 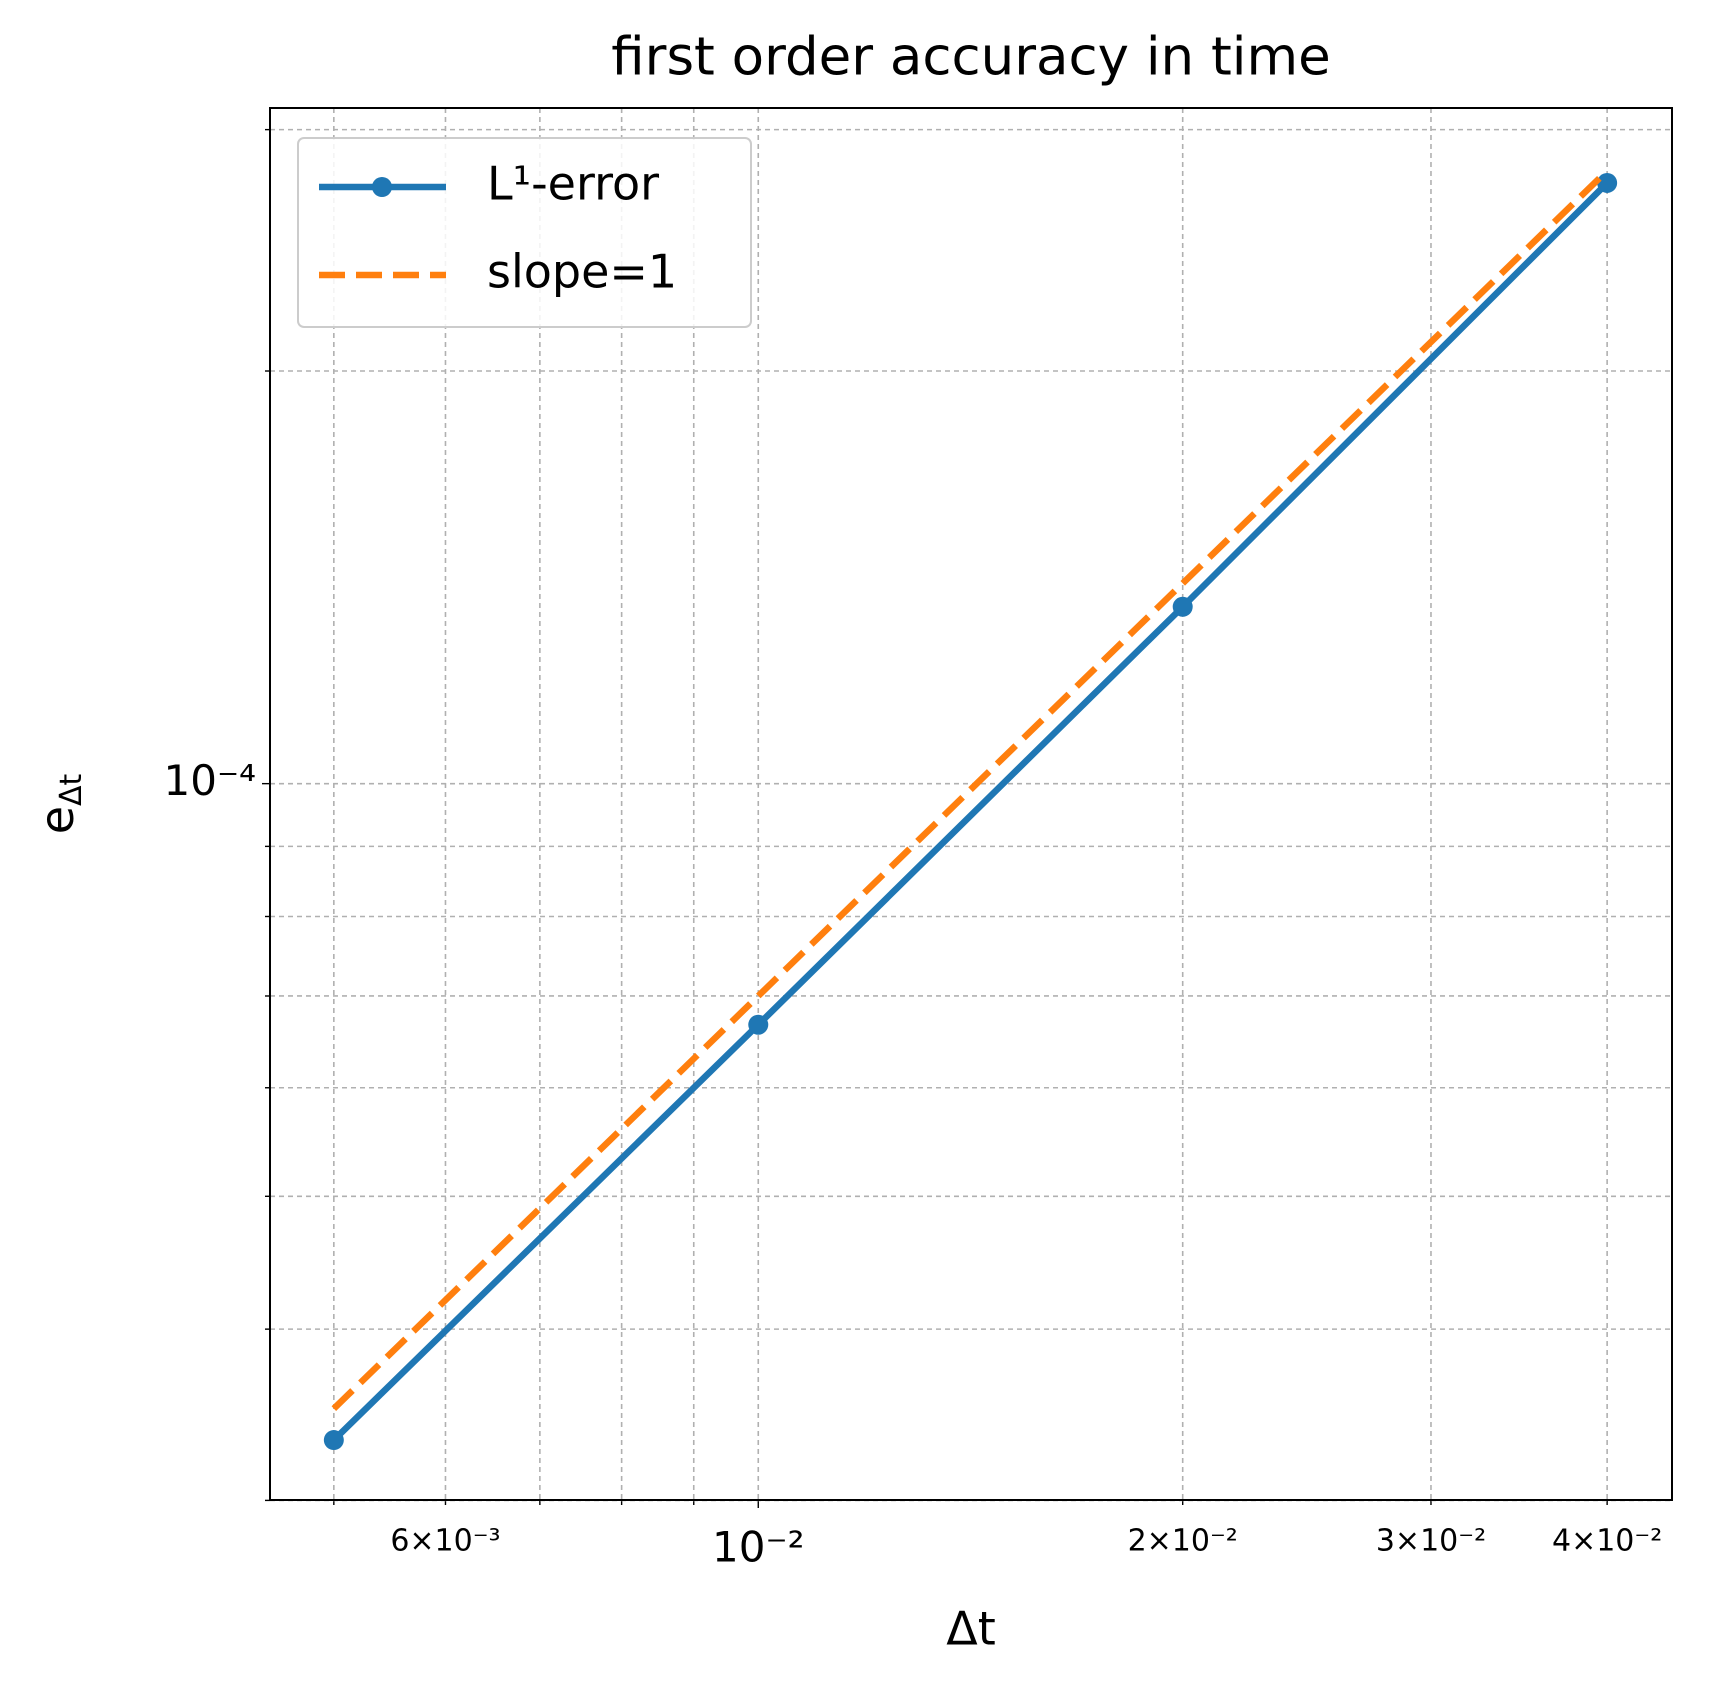 I want to click on x-tick-label: 2×10⁻², so click(x=1183, y=1541).